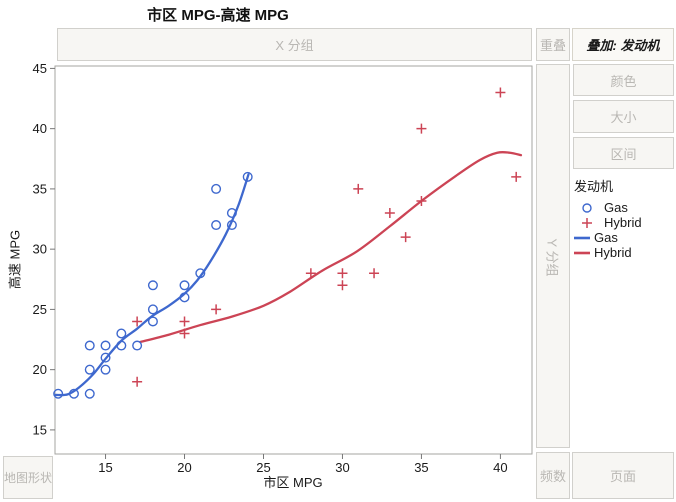 The image size is (676, 502). I want to click on drop-zone-map-shape-label: 地图形状, so click(28, 478).